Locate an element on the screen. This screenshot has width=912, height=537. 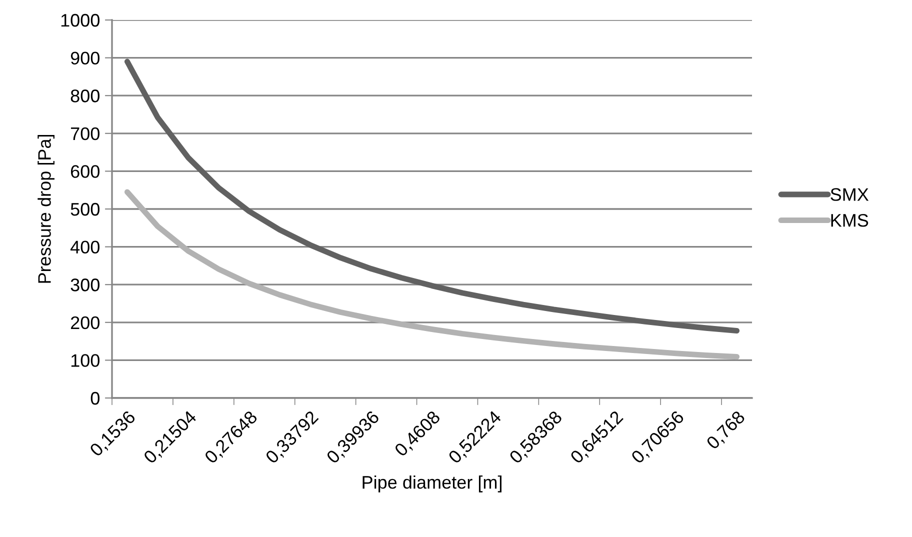
y-tick-label: 0 is located at coordinates (95, 398).